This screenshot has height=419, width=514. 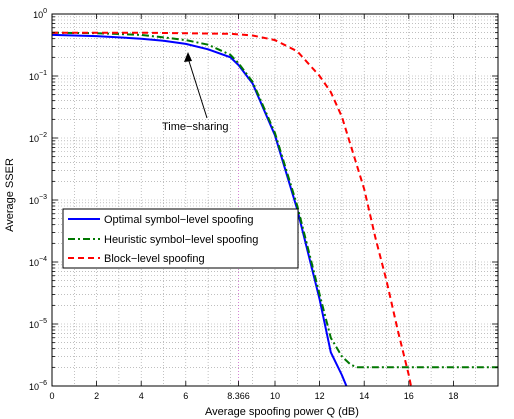 What do you see at coordinates (320, 396) in the screenshot?
I see `x-tick-label: 12` at bounding box center [320, 396].